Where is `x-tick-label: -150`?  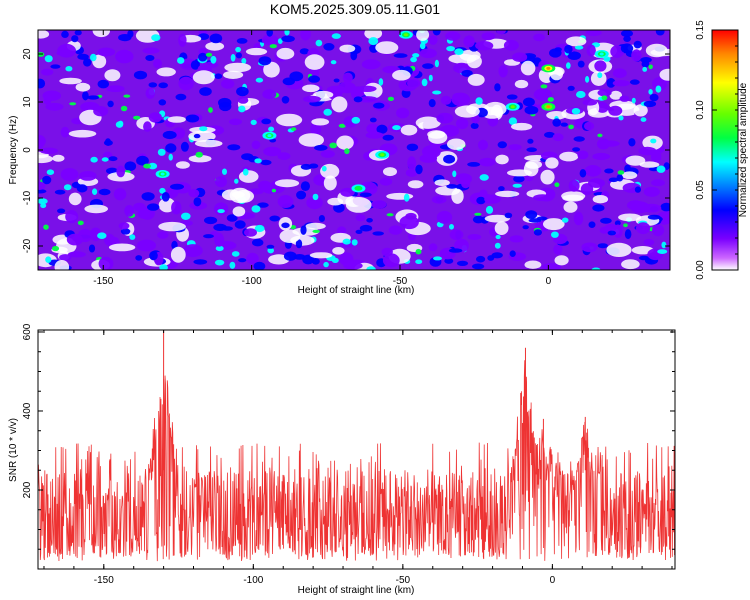 x-tick-label: -150 is located at coordinates (104, 580).